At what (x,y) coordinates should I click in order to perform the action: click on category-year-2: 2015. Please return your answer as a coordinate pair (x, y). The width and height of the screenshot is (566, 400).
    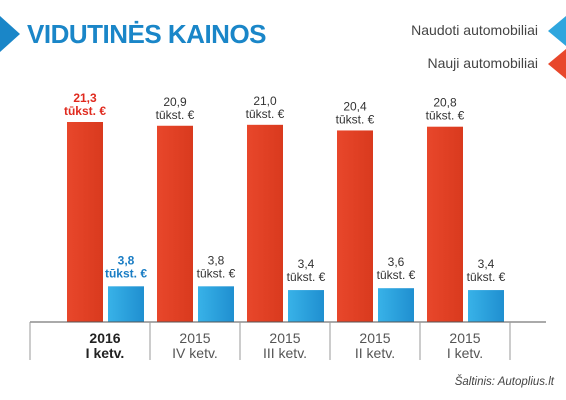
    Looking at the image, I should click on (284, 338).